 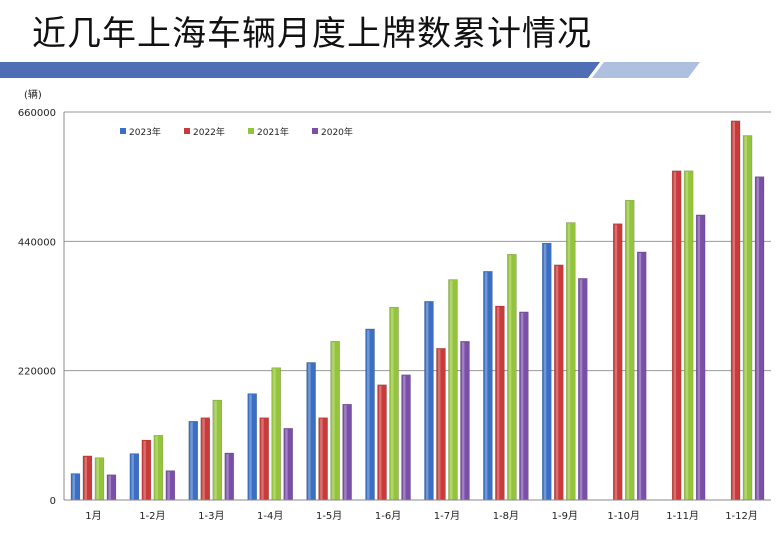 What do you see at coordinates (152, 516) in the screenshot?
I see `x-tick-label: 1-2月` at bounding box center [152, 516].